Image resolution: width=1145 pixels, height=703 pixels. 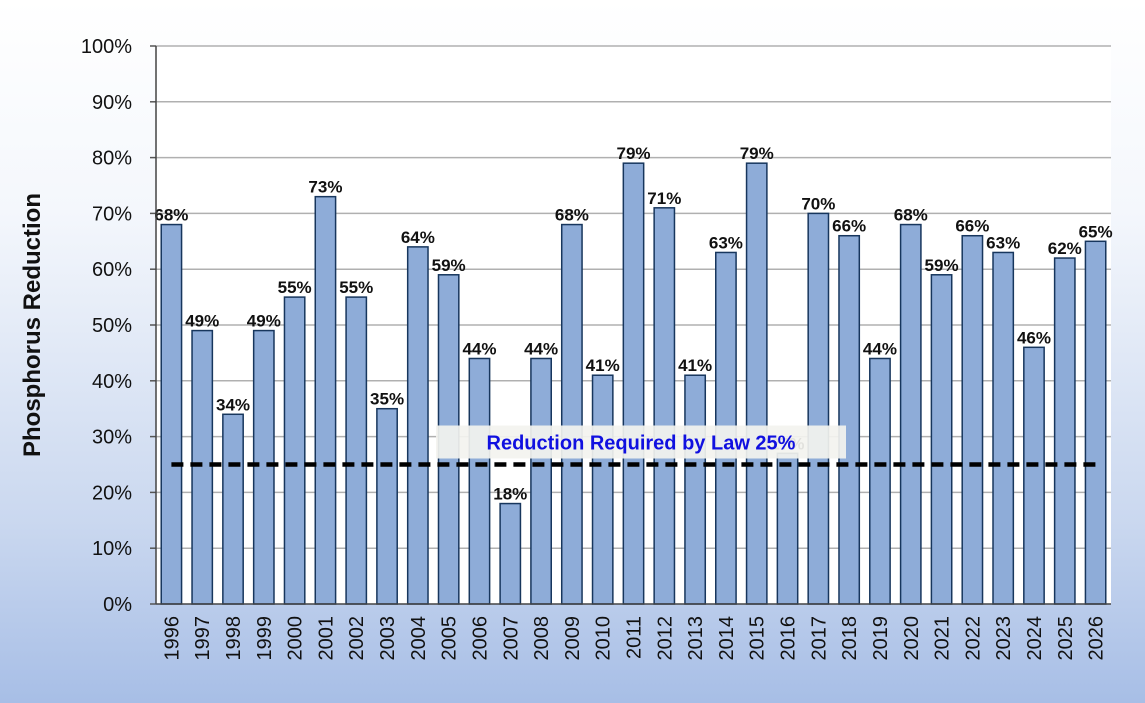 I want to click on y-axis-label: Phosphorus Reduction, so click(x=32, y=325).